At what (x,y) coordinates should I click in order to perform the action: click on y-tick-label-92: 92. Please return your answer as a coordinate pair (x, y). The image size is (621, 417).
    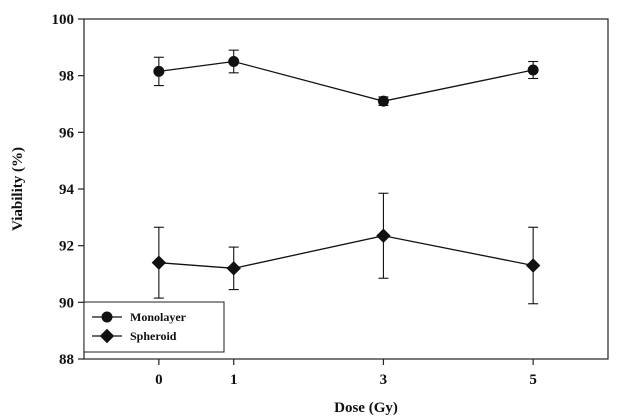
    Looking at the image, I should click on (66, 247).